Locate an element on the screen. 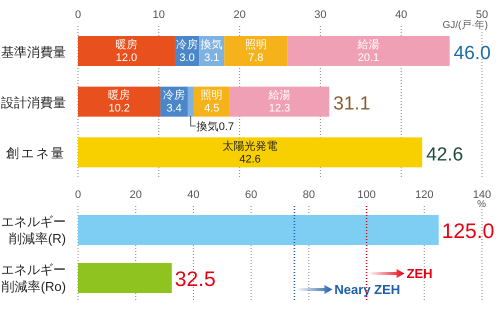 The image size is (500, 320). data-label: 42.6 is located at coordinates (250, 159).